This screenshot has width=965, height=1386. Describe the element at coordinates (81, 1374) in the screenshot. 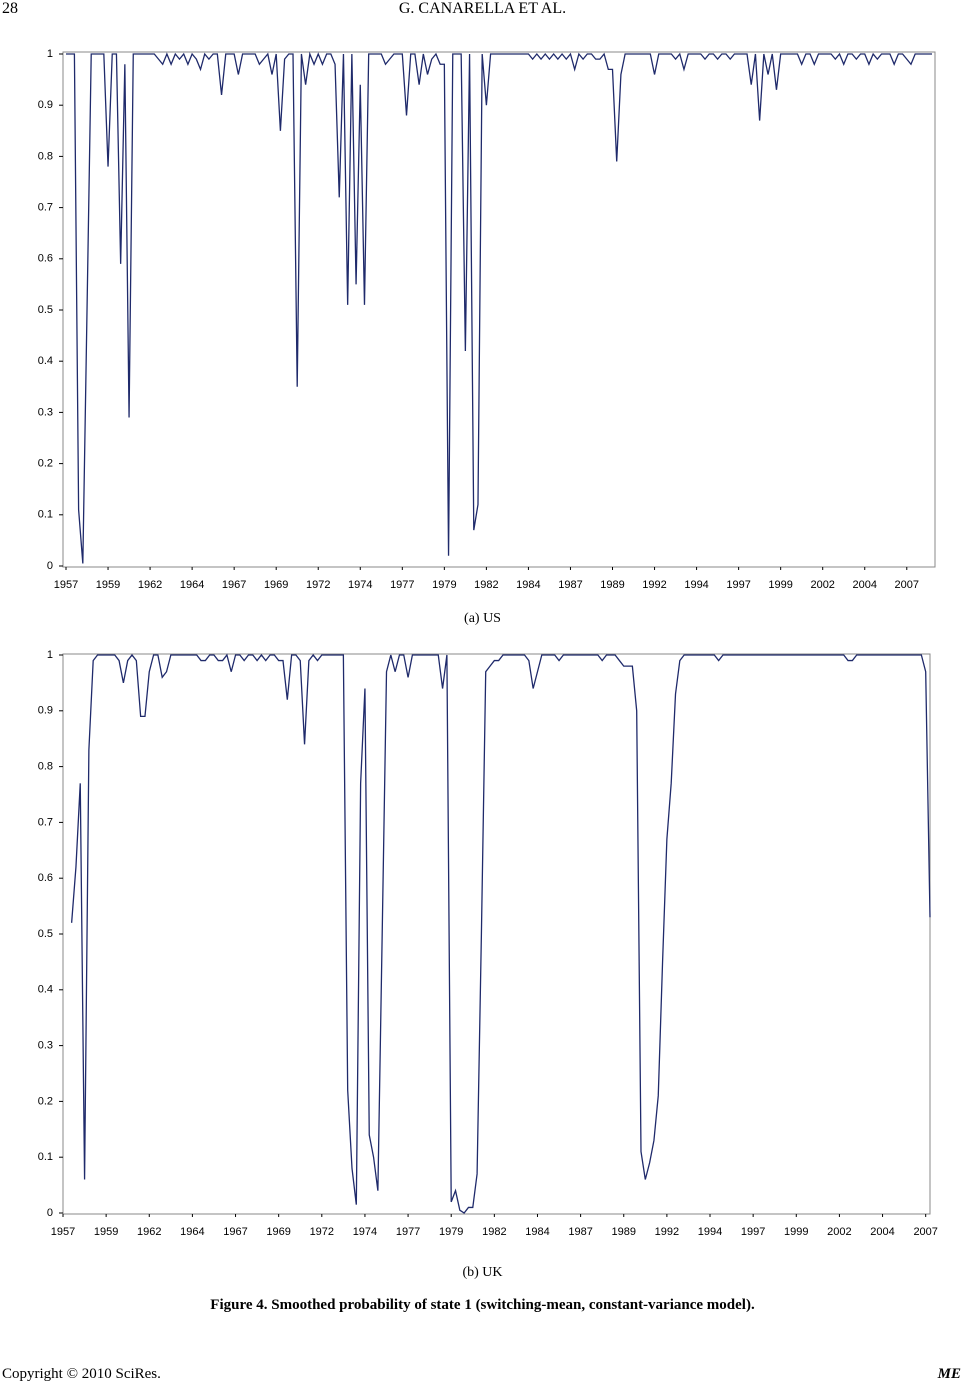

I see `copyright: Copyright © 2010 SciRes.` at that location.